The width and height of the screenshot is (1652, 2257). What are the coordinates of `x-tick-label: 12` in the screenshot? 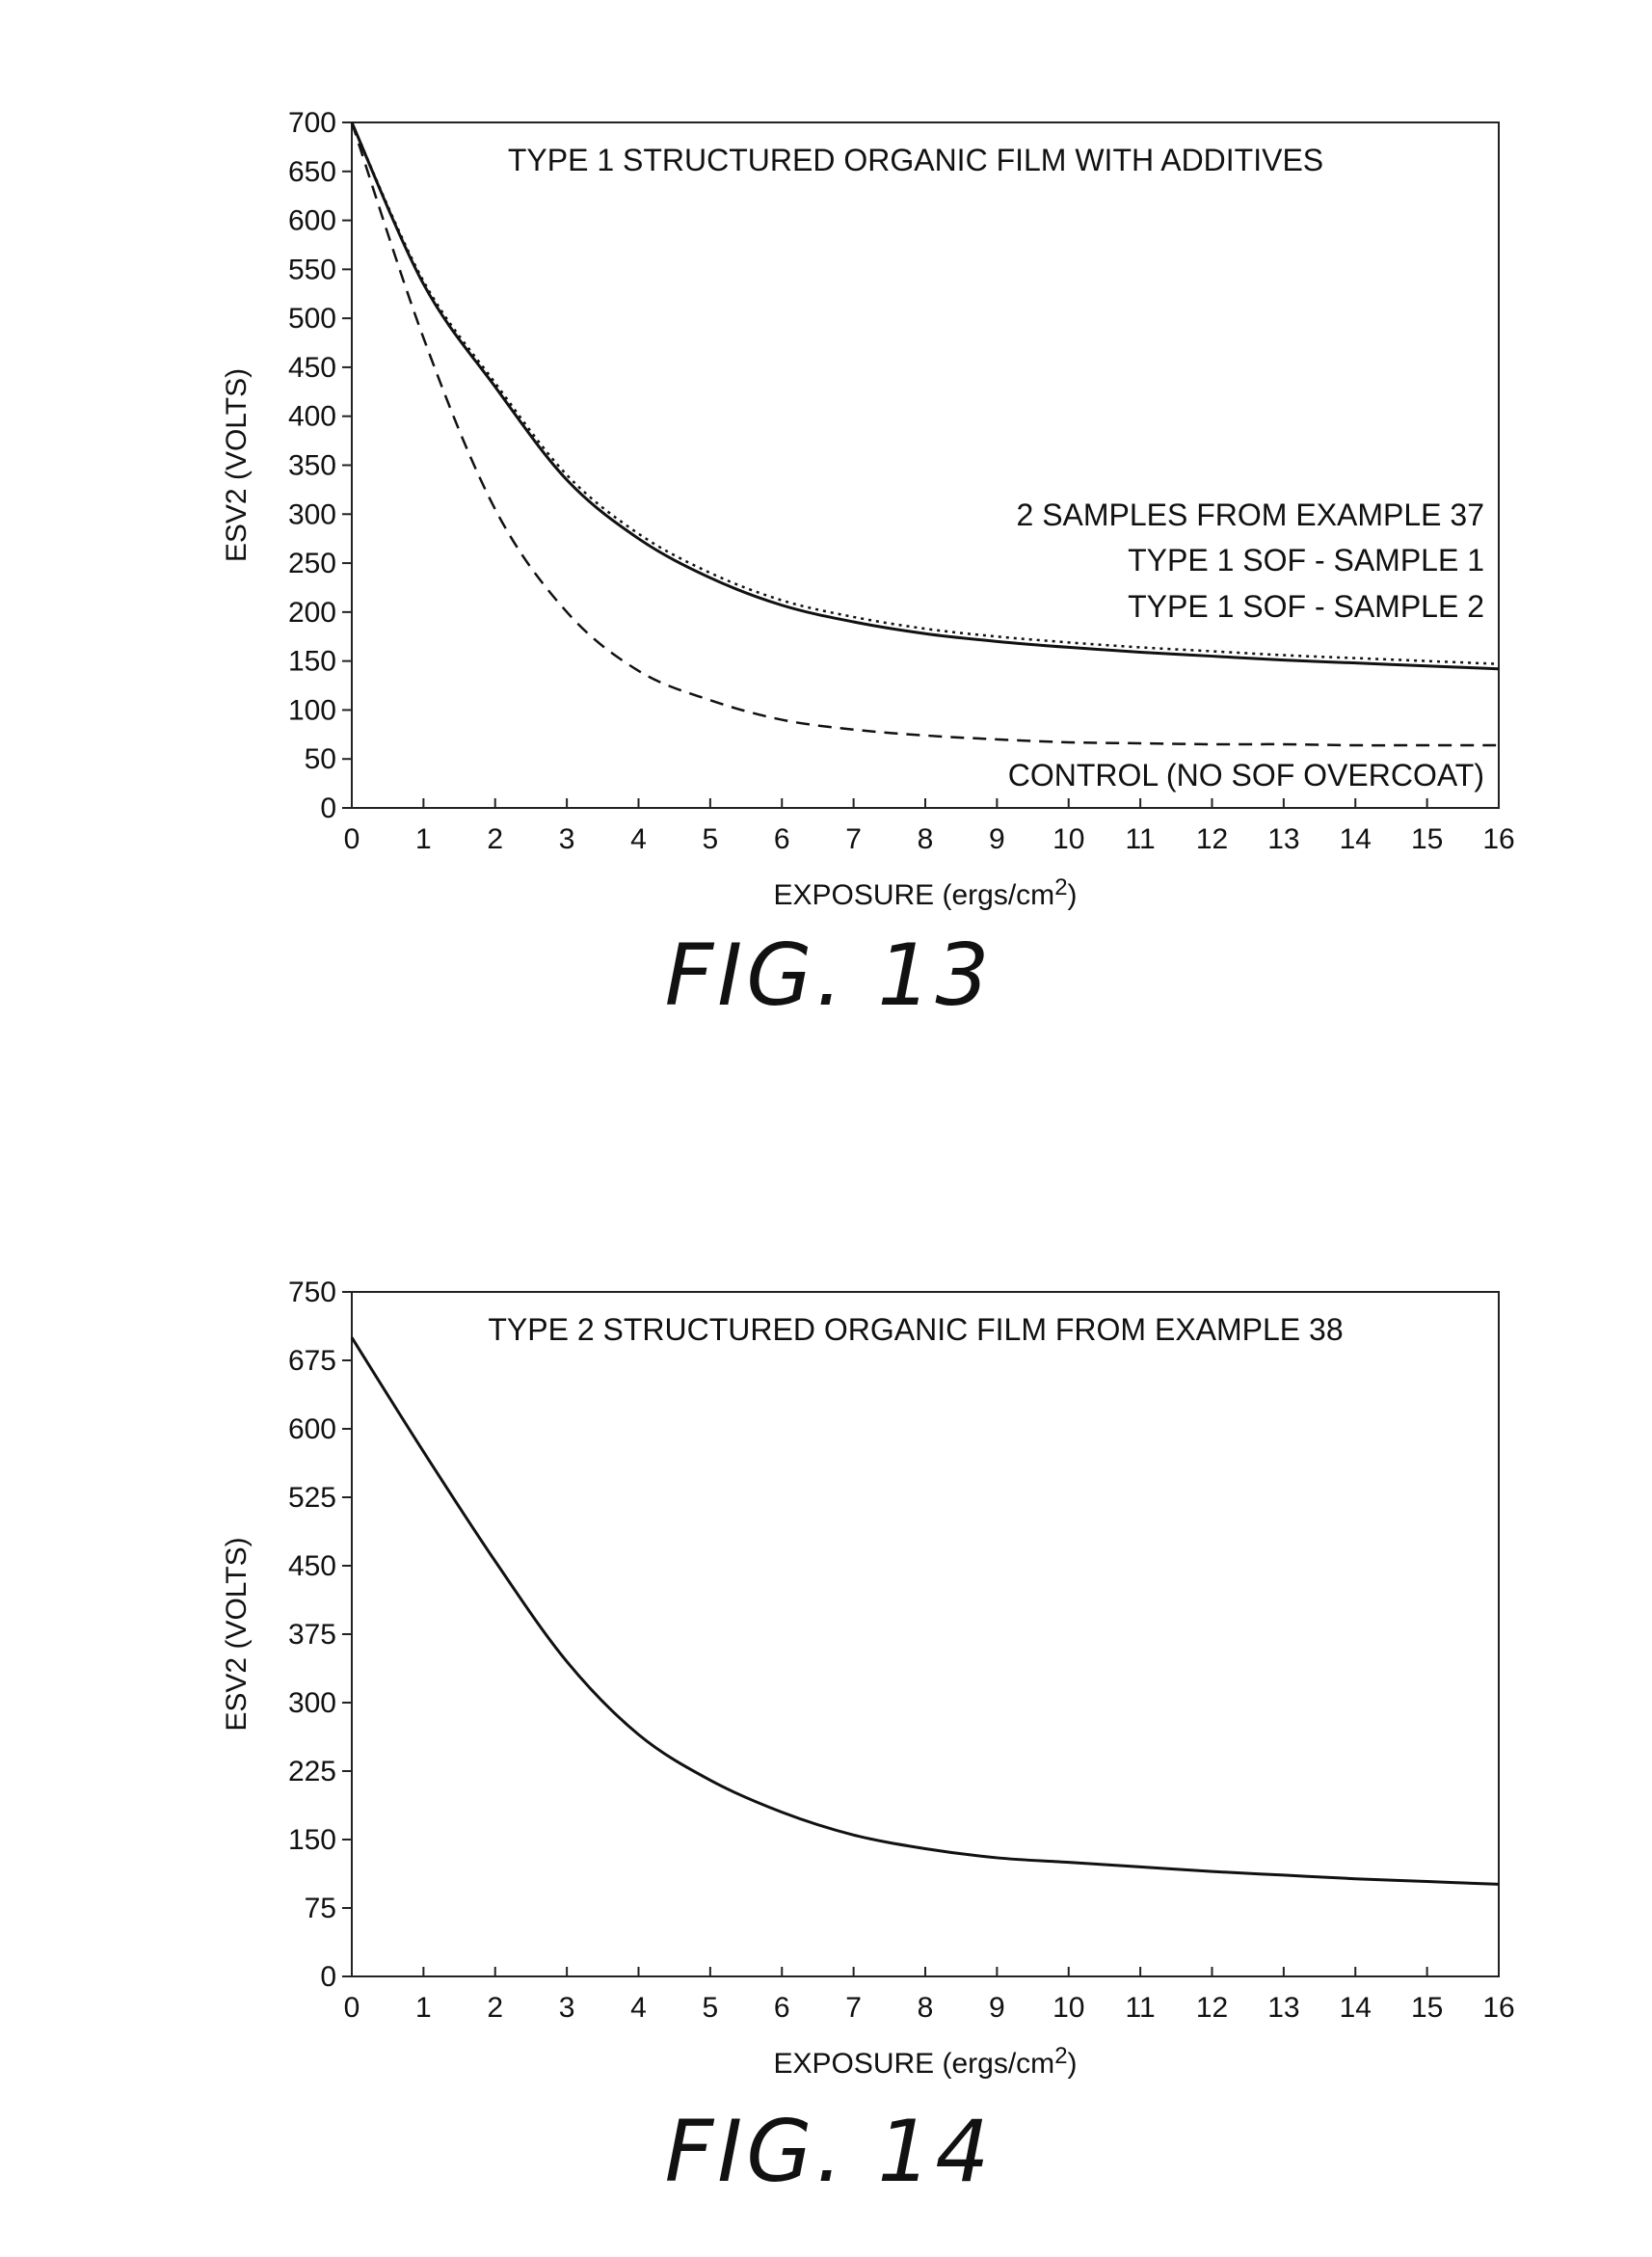 It's located at (1212, 2008).